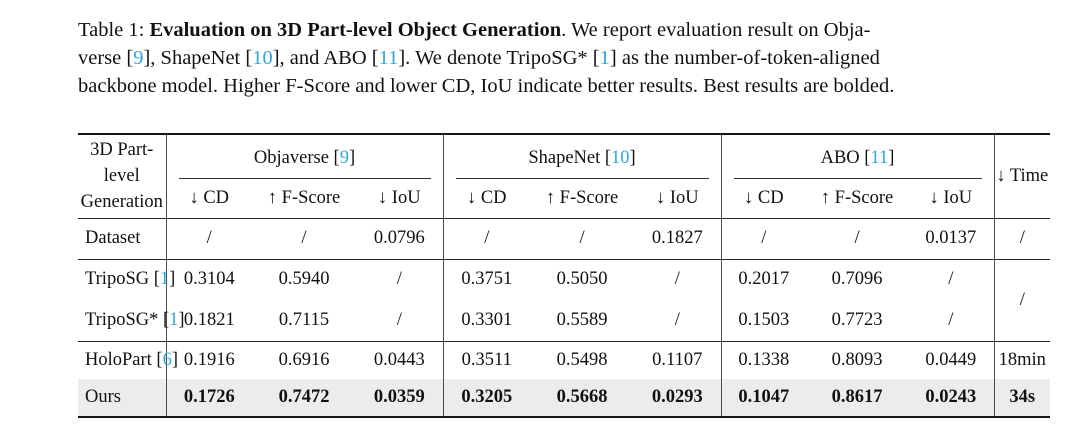 The image size is (1080, 440). What do you see at coordinates (499, 58) in the screenshot?
I see `text-run: ]. We denote TripoSG* [` at bounding box center [499, 58].